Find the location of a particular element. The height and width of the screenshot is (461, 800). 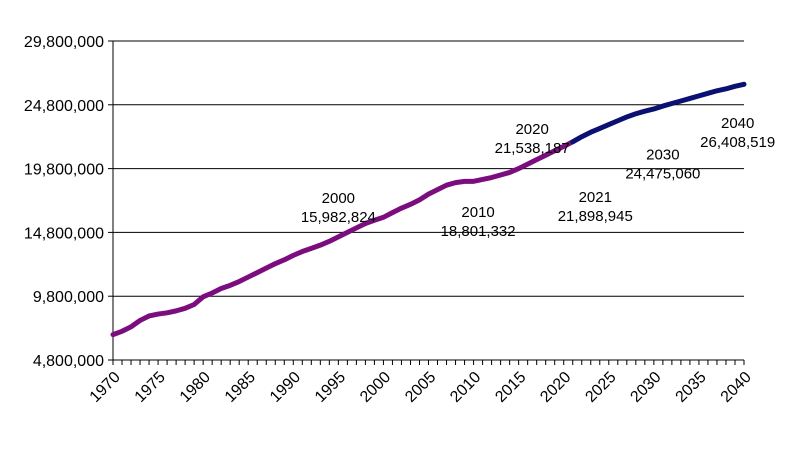

y-tick-label: 19,800,000 is located at coordinates (64, 170).